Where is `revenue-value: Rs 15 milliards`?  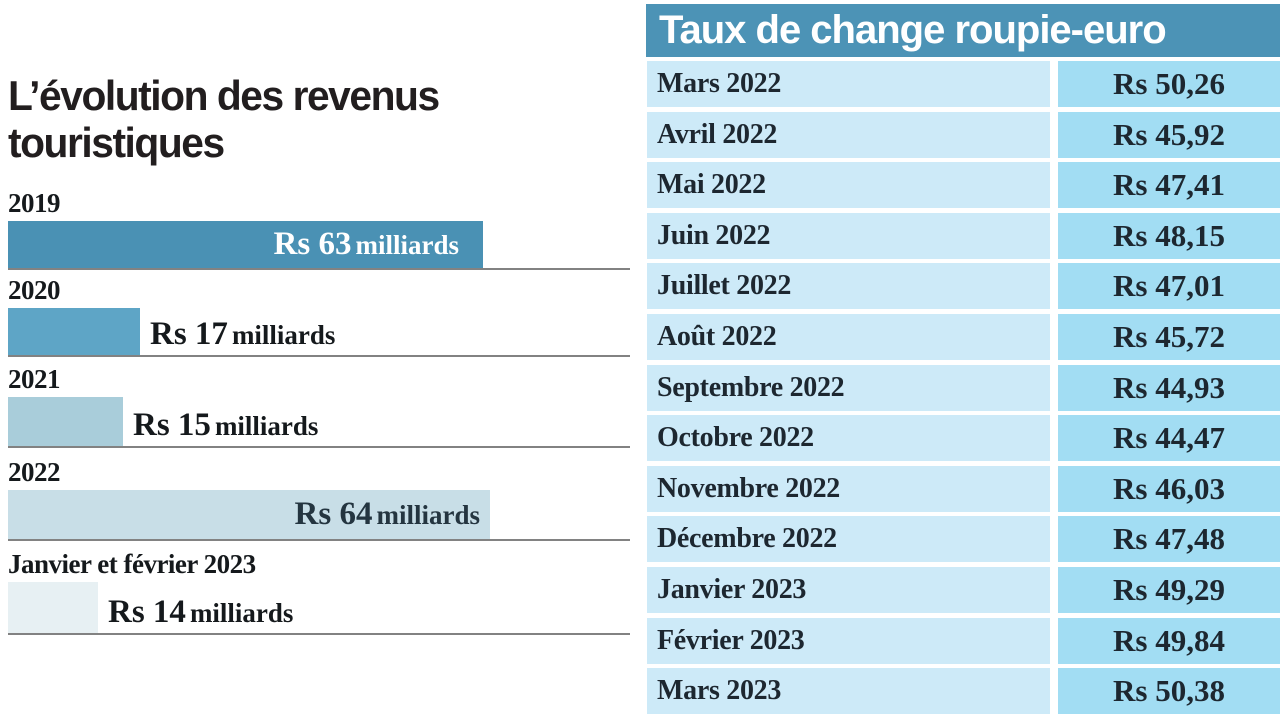 revenue-value: Rs 15 milliards is located at coordinates (225, 427).